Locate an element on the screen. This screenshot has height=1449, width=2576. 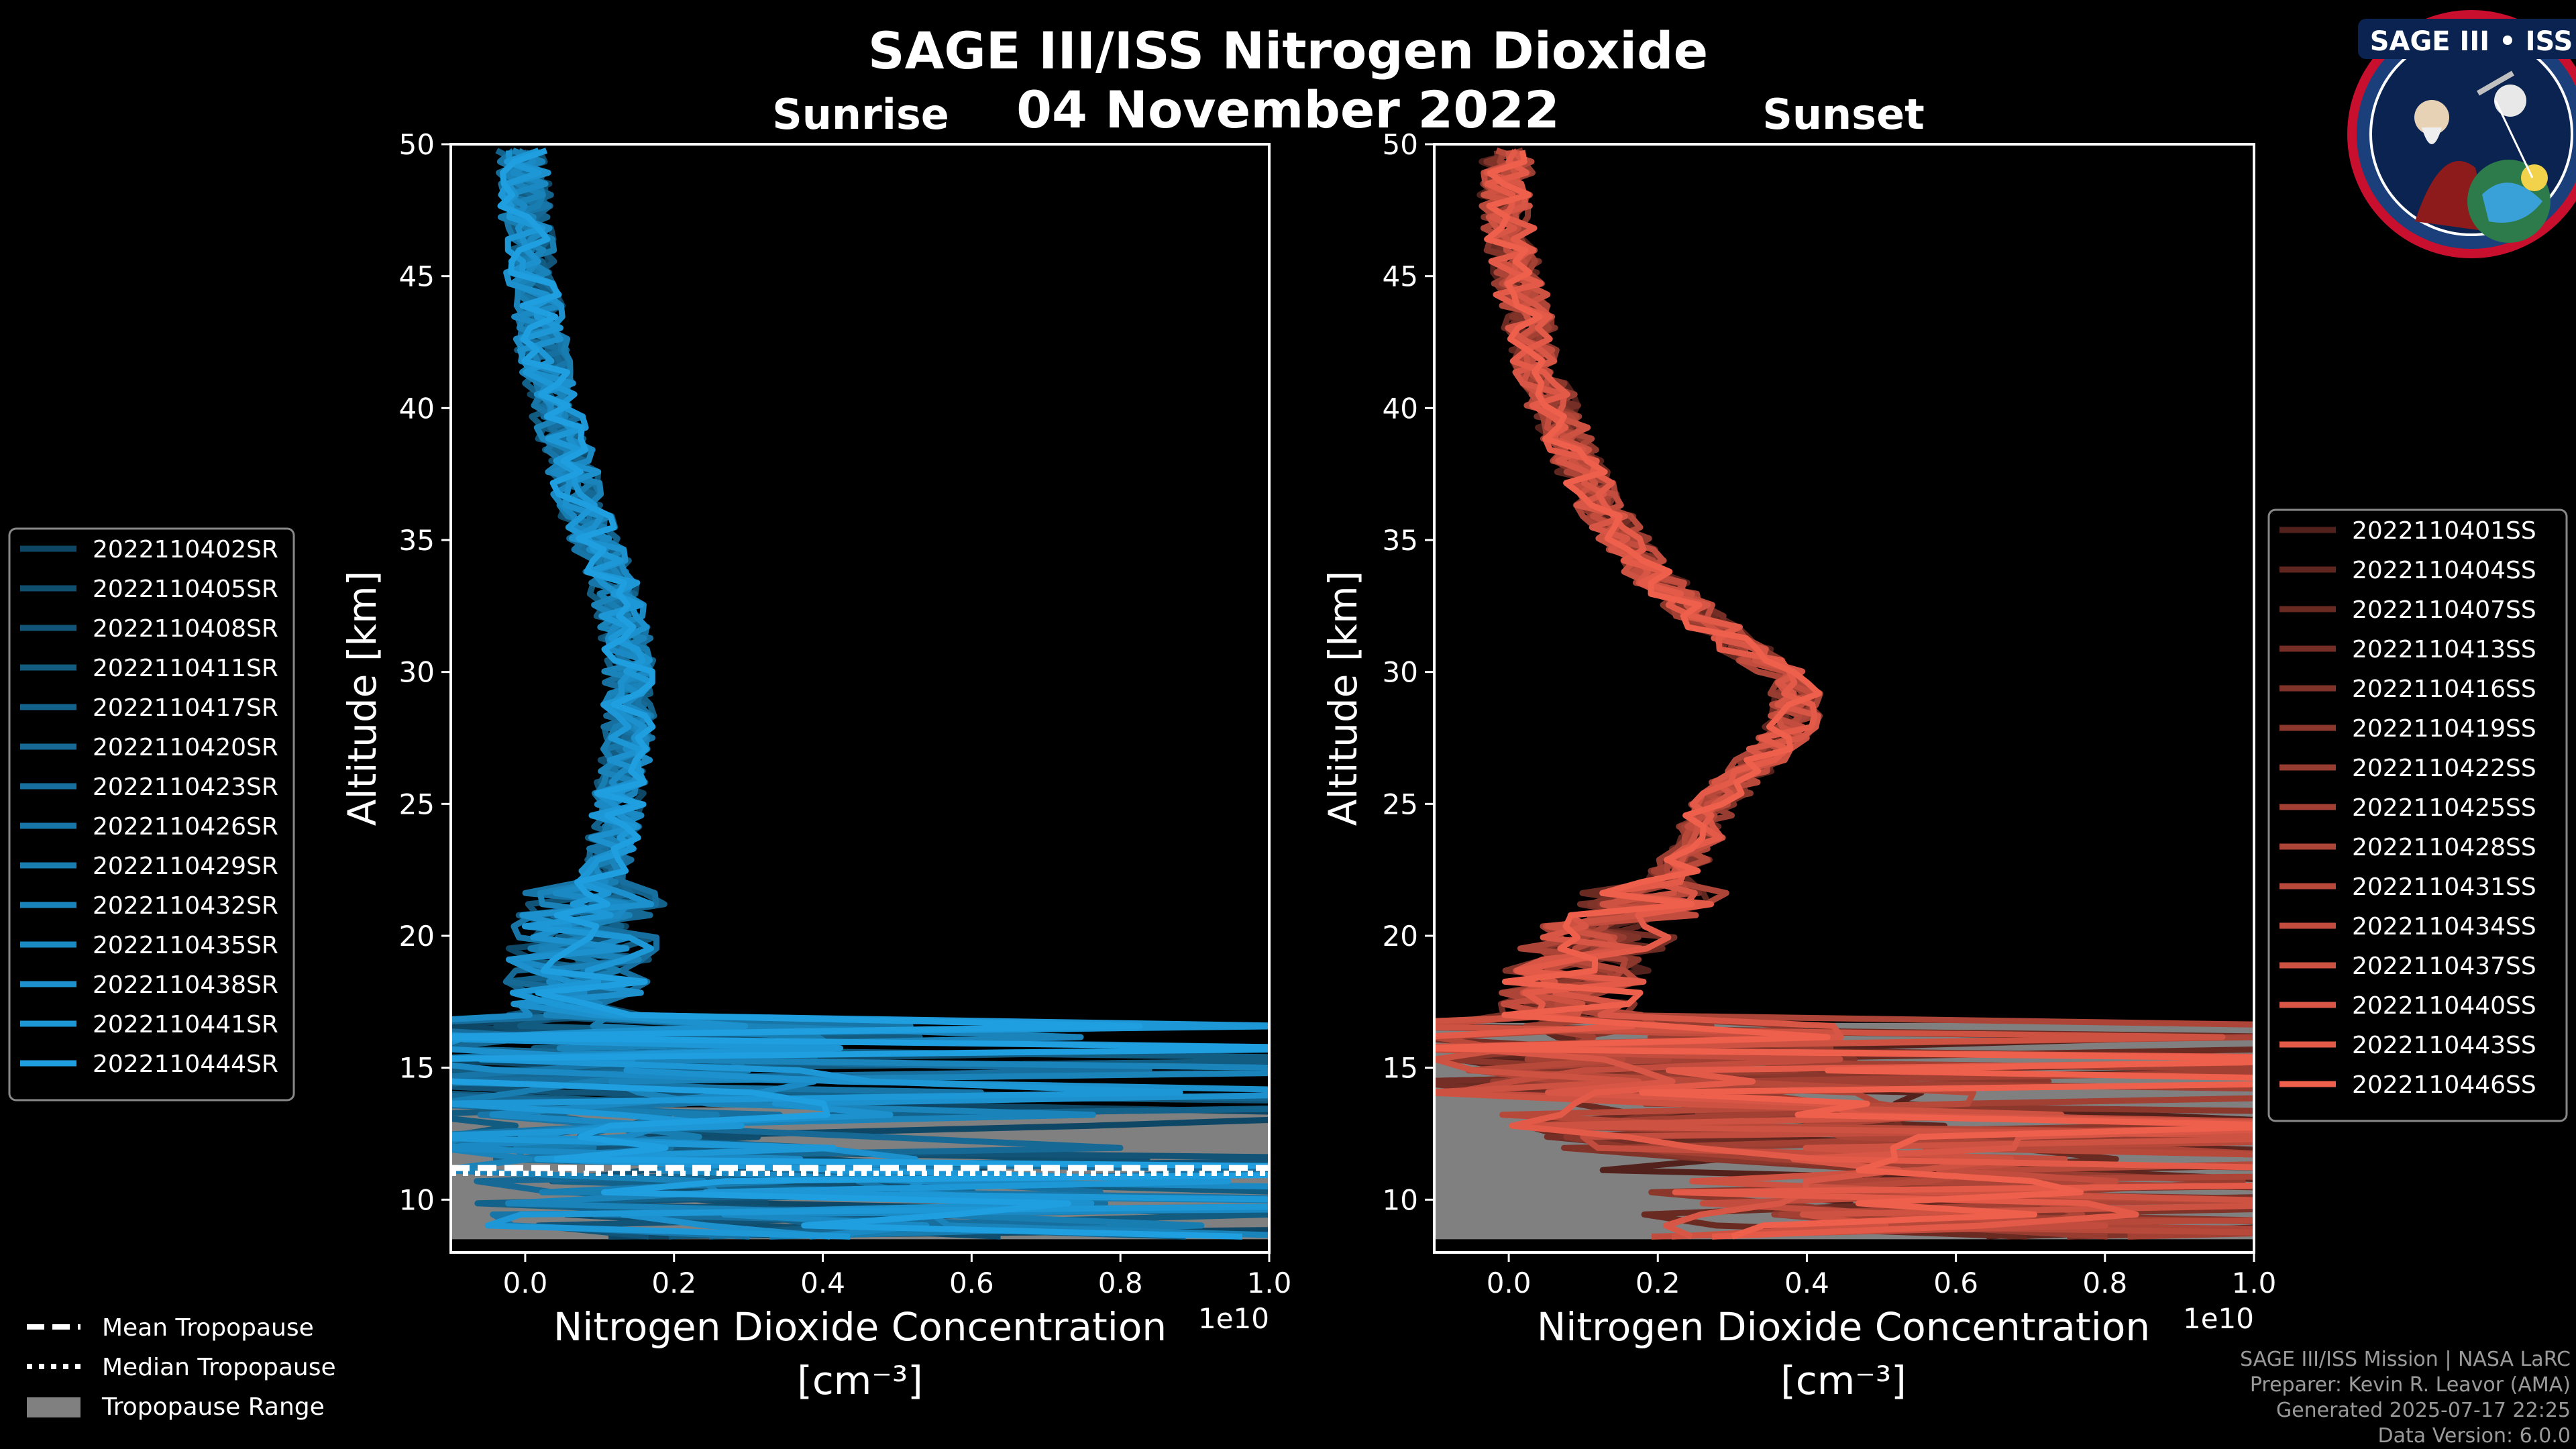
sunrise-legend-label: 2022110432SR is located at coordinates (185, 906).